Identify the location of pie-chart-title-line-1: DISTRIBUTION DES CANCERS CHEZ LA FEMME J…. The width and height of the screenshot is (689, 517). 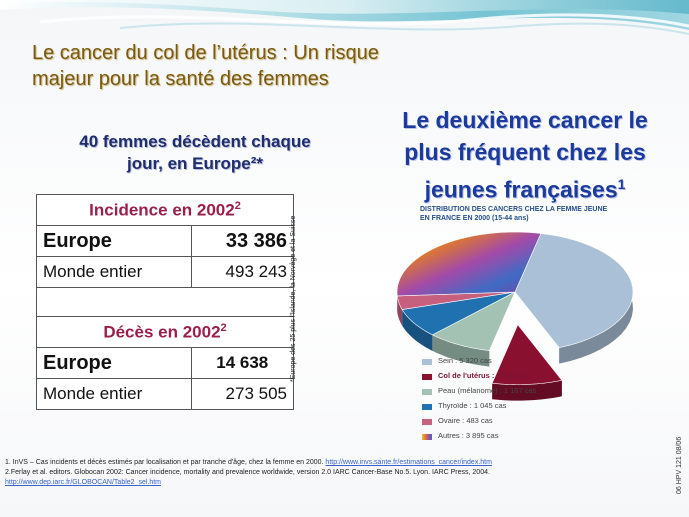
(514, 209).